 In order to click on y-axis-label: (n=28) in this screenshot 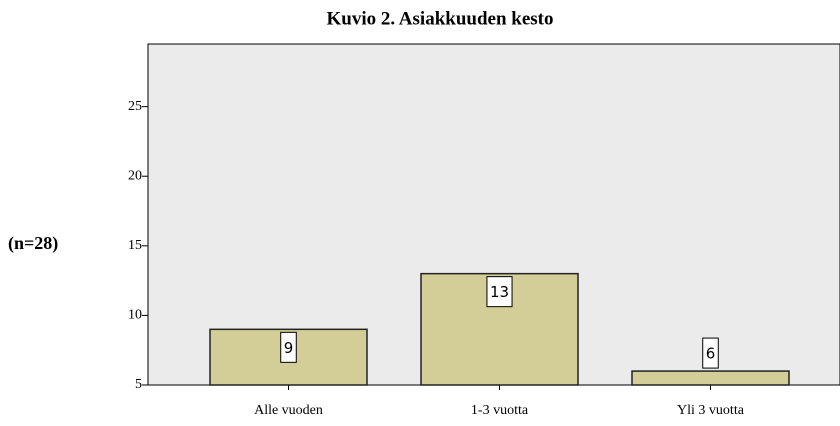, I will do `click(33, 243)`.